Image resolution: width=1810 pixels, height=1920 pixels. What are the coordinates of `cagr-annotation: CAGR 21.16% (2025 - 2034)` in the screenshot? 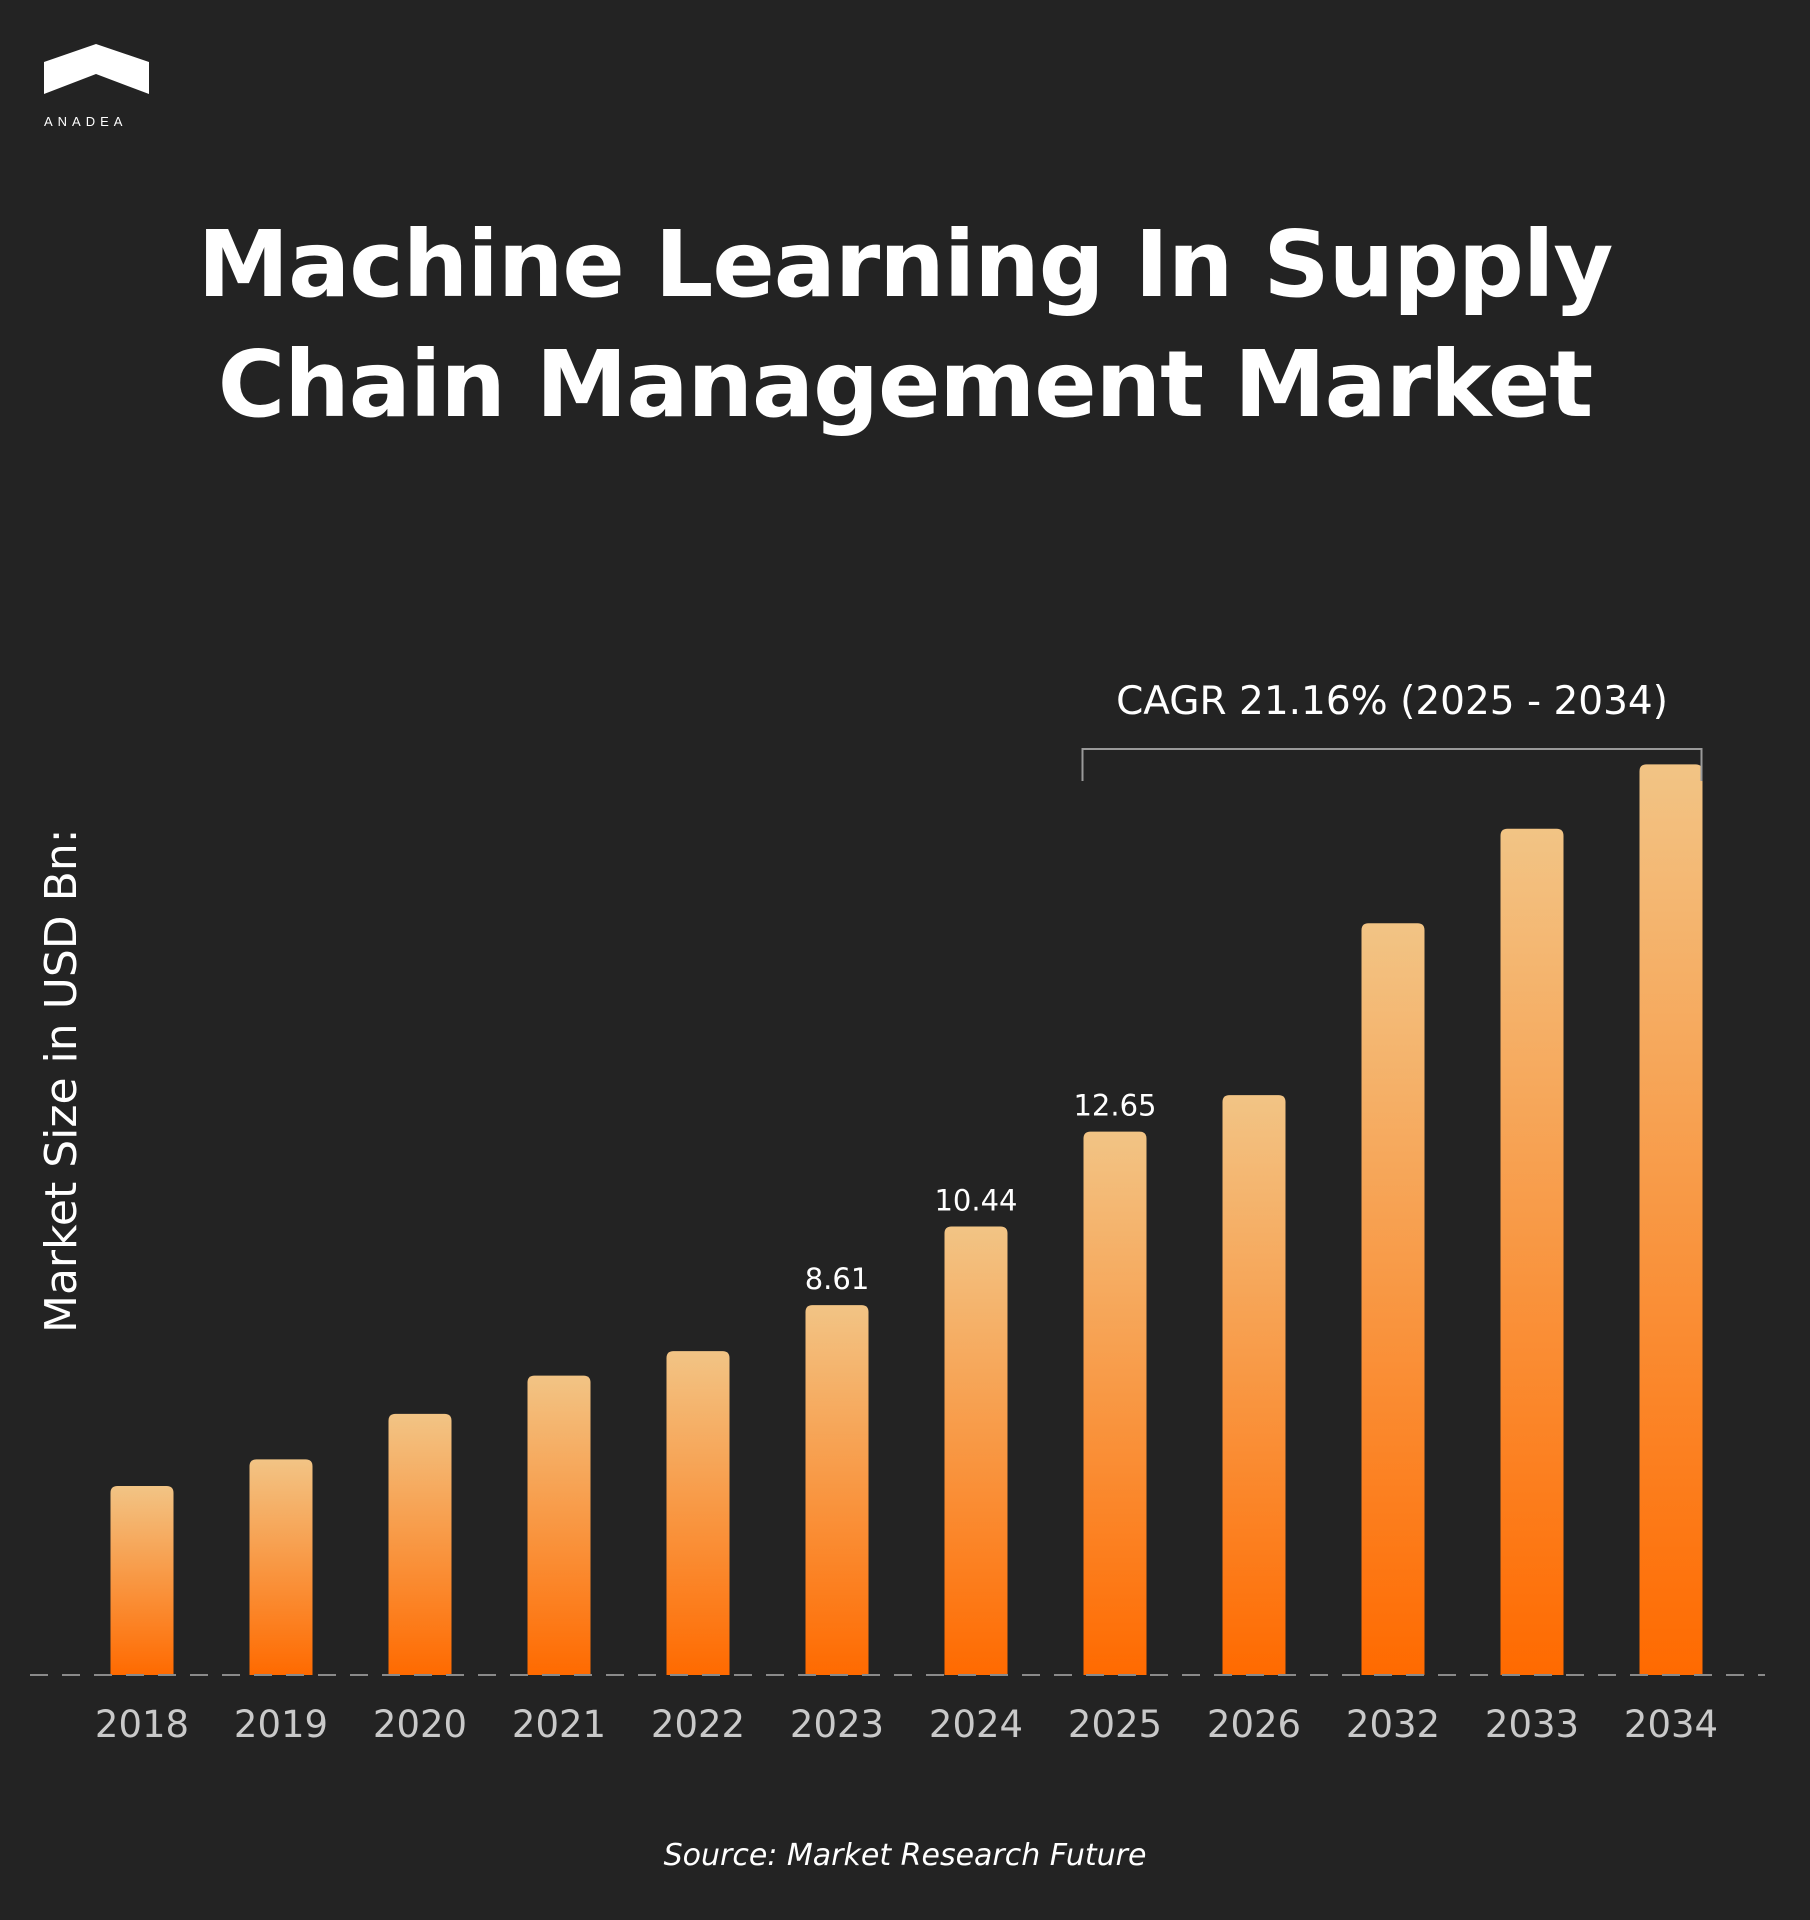 It's located at (1392, 730).